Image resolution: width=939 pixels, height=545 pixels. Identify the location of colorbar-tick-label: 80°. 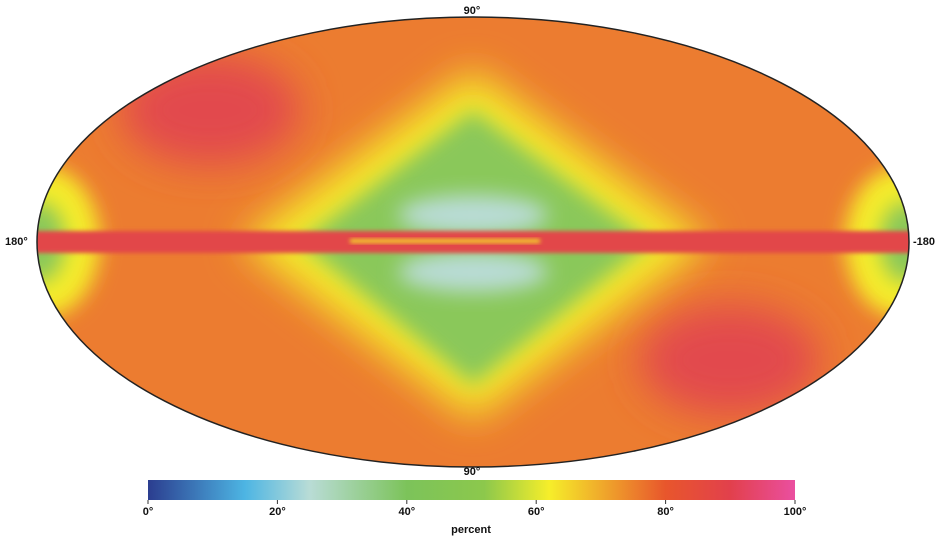
(665, 512).